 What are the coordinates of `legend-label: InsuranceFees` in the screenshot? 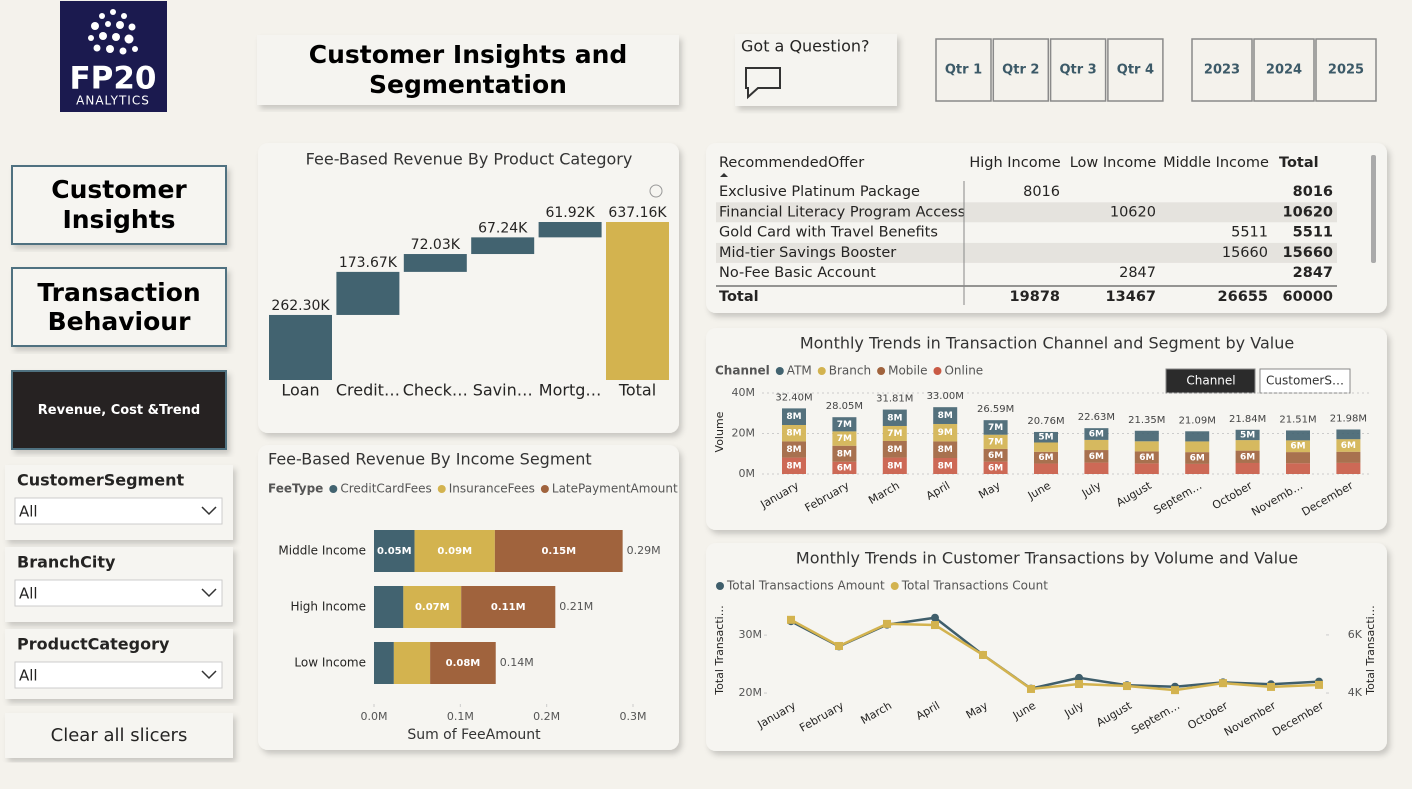 It's located at (492, 489).